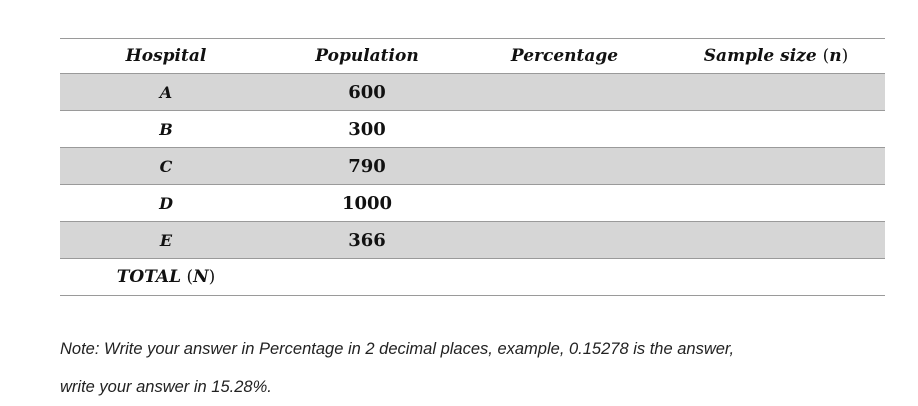  What do you see at coordinates (201, 277) in the screenshot?
I see `total-var: N` at bounding box center [201, 277].